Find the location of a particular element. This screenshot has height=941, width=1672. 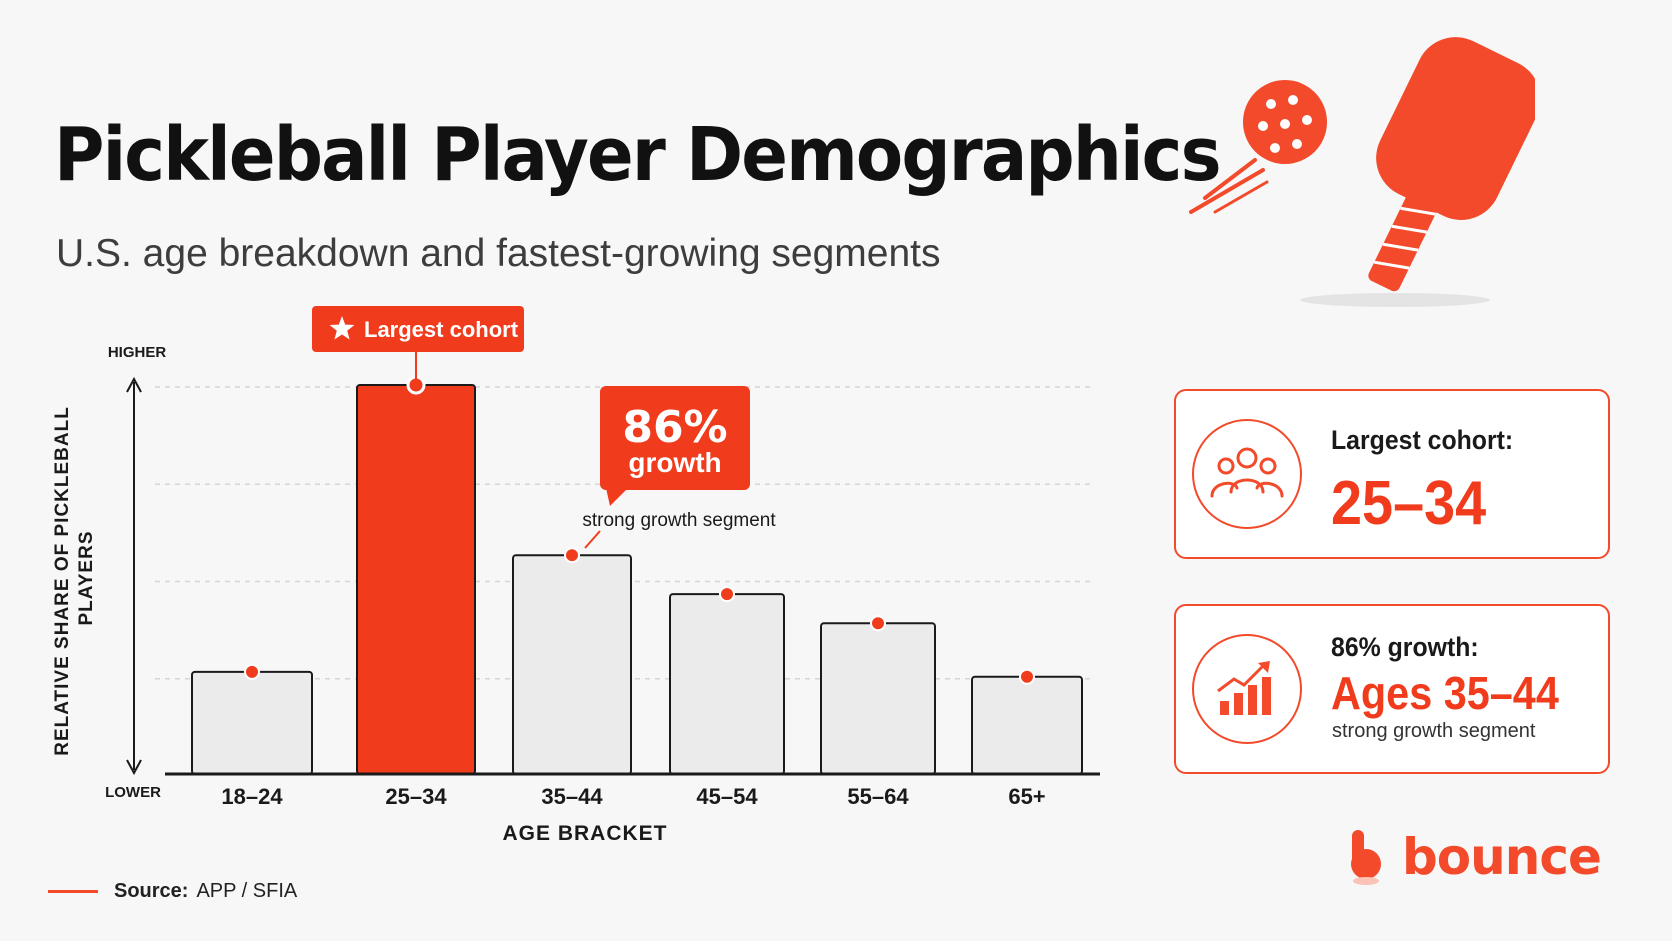

y-axis-title-line-2: PLAYERS is located at coordinates (86, 578).